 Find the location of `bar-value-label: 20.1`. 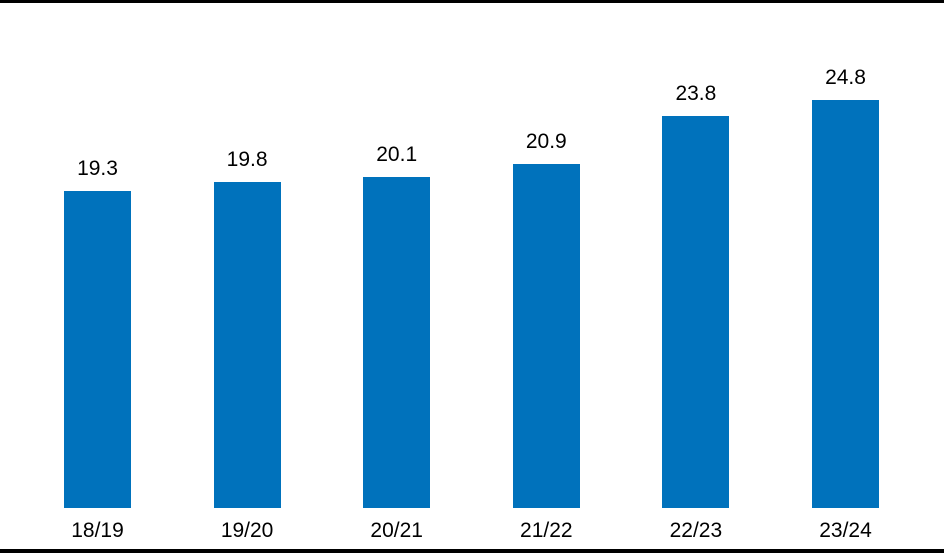

bar-value-label: 20.1 is located at coordinates (397, 154).